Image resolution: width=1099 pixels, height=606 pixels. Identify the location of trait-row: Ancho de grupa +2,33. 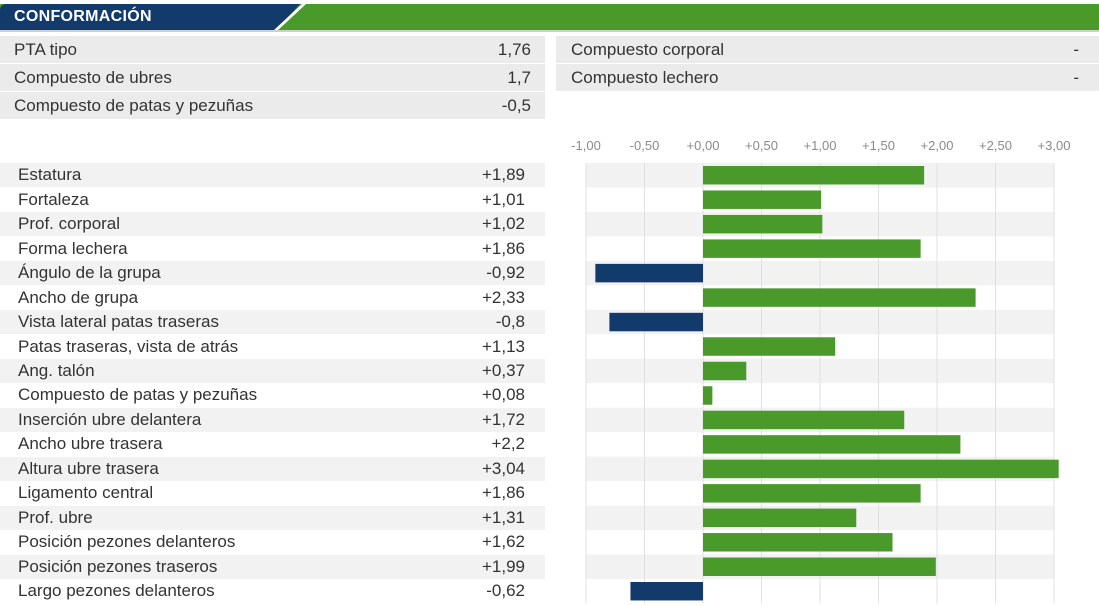
(272, 297).